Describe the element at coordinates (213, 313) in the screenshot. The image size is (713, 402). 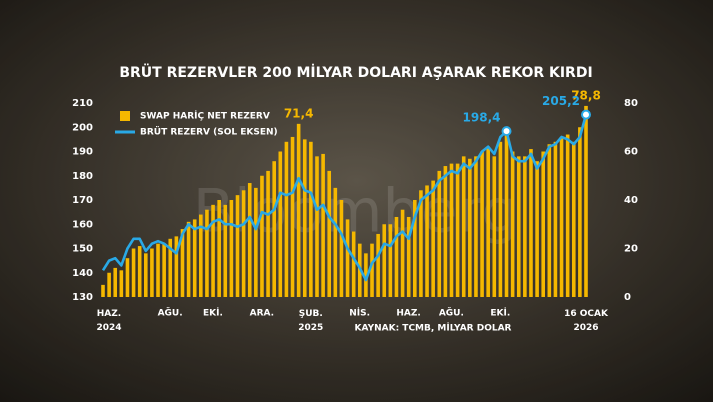
I see `x-tick-label: EKİ.` at that location.